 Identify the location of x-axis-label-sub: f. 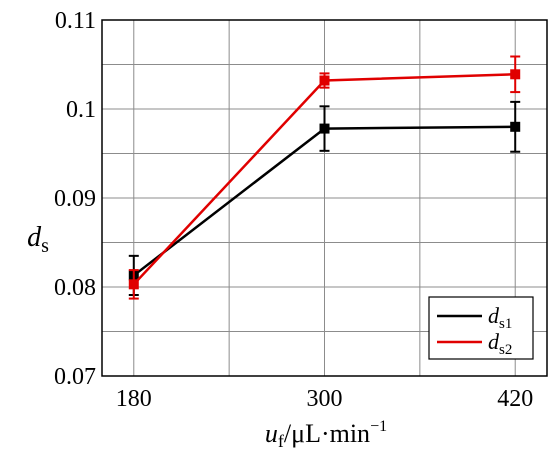
(281, 441).